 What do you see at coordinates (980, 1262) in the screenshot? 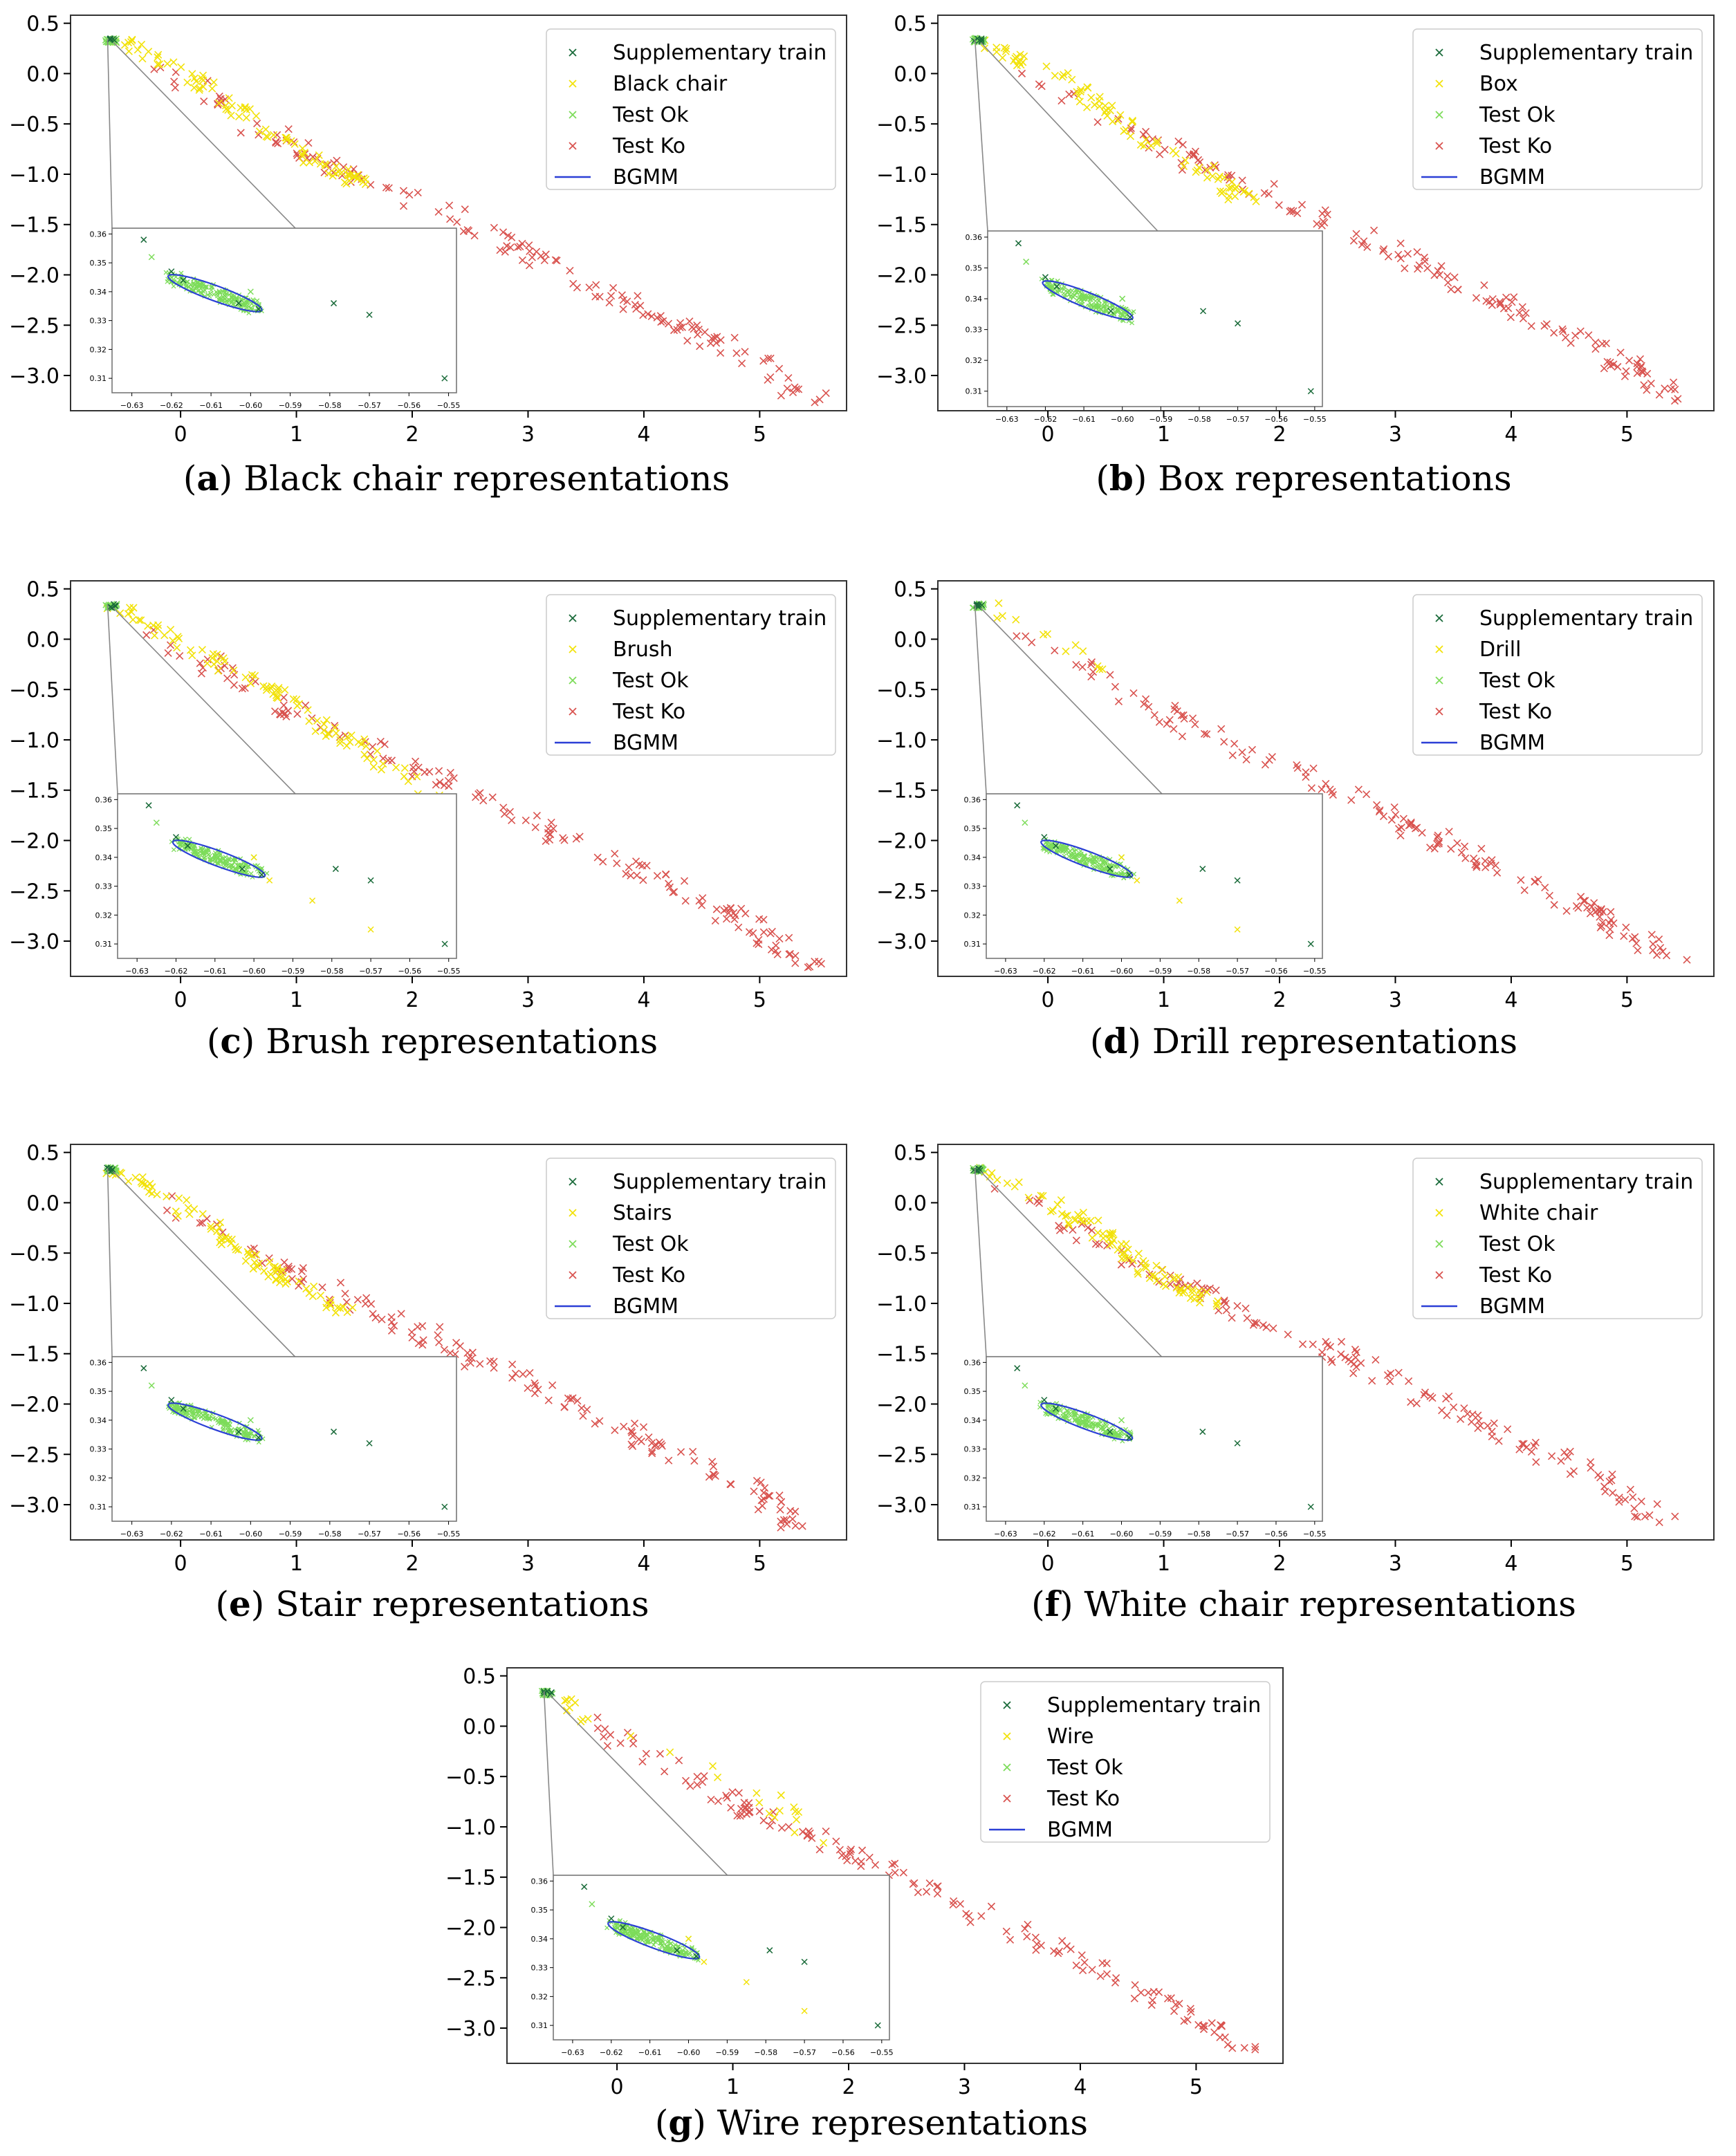
I see `zoom-connector` at bounding box center [980, 1262].